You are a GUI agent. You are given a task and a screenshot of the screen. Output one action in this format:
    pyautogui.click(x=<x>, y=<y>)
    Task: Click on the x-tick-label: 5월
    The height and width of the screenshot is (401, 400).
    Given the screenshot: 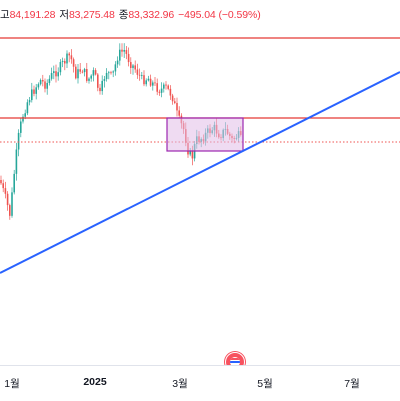 What is the action you would take?
    pyautogui.click(x=265, y=384)
    